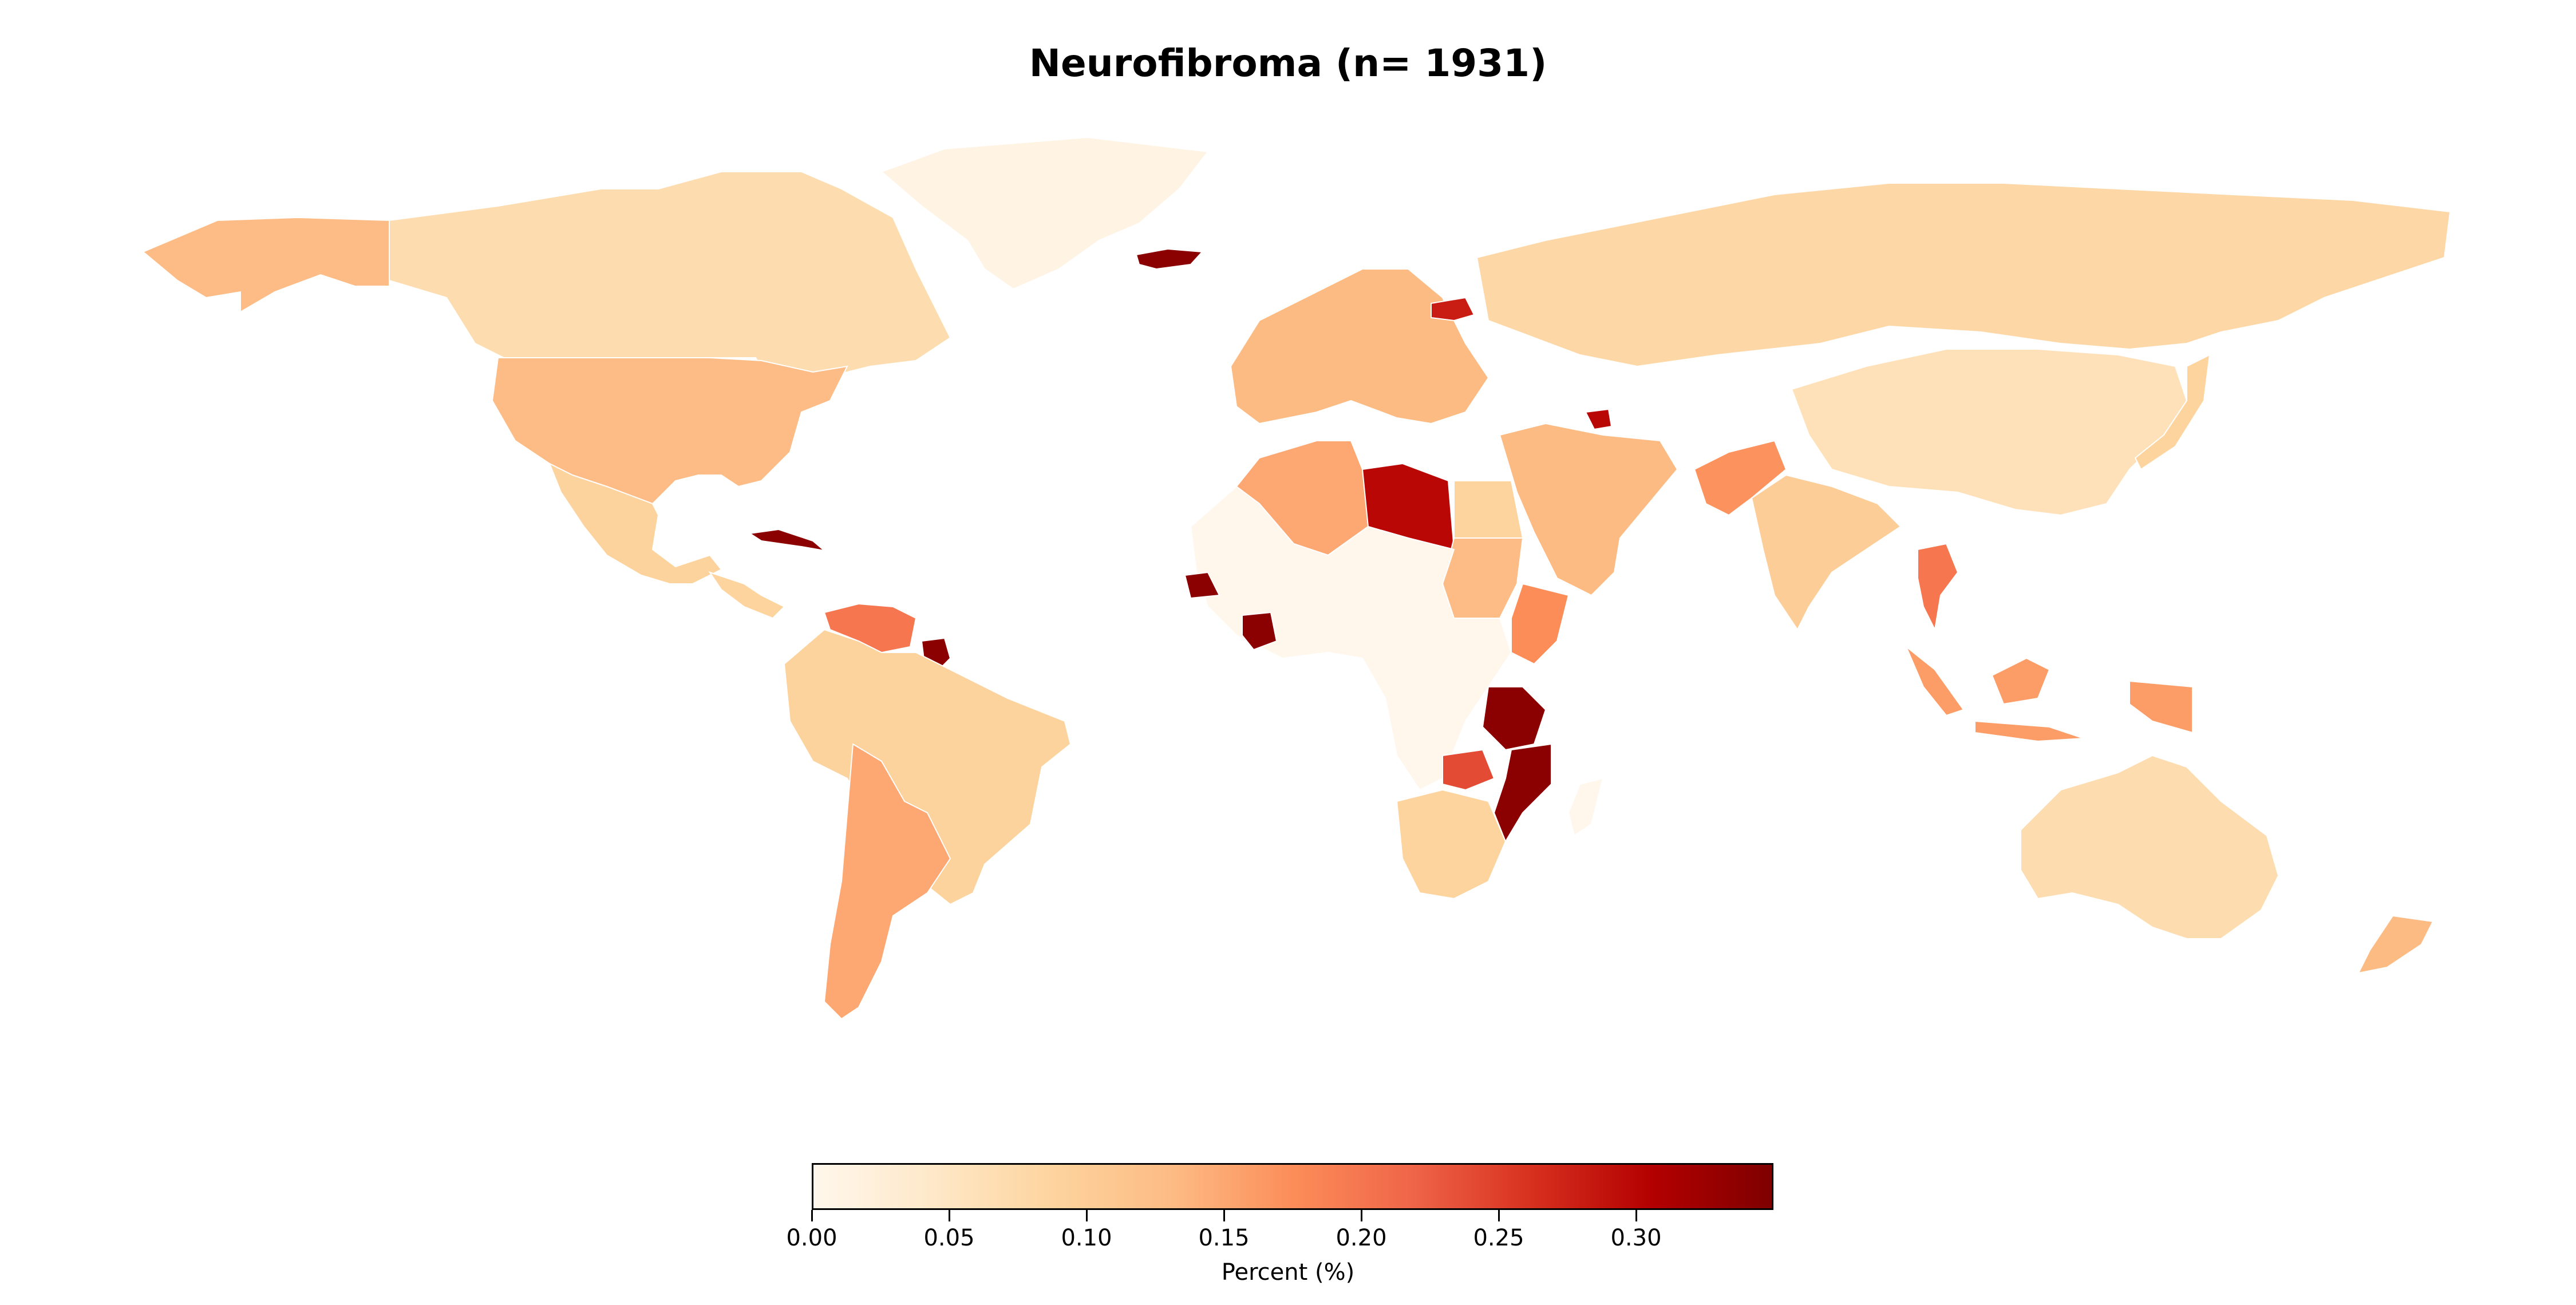 Image resolution: width=2576 pixels, height=1305 pixels. What do you see at coordinates (811, 1238) in the screenshot?
I see `colorbar-tick-label: 0.00` at bounding box center [811, 1238].